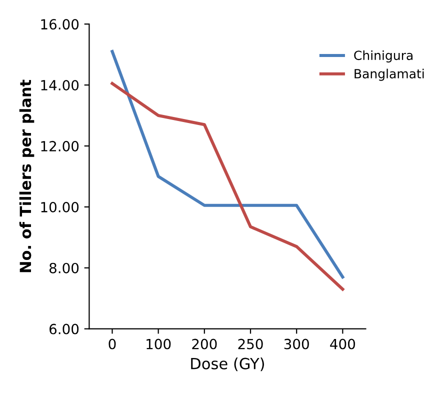  What do you see at coordinates (227, 365) in the screenshot?
I see `x-axis-title: Dose (GY)` at bounding box center [227, 365].